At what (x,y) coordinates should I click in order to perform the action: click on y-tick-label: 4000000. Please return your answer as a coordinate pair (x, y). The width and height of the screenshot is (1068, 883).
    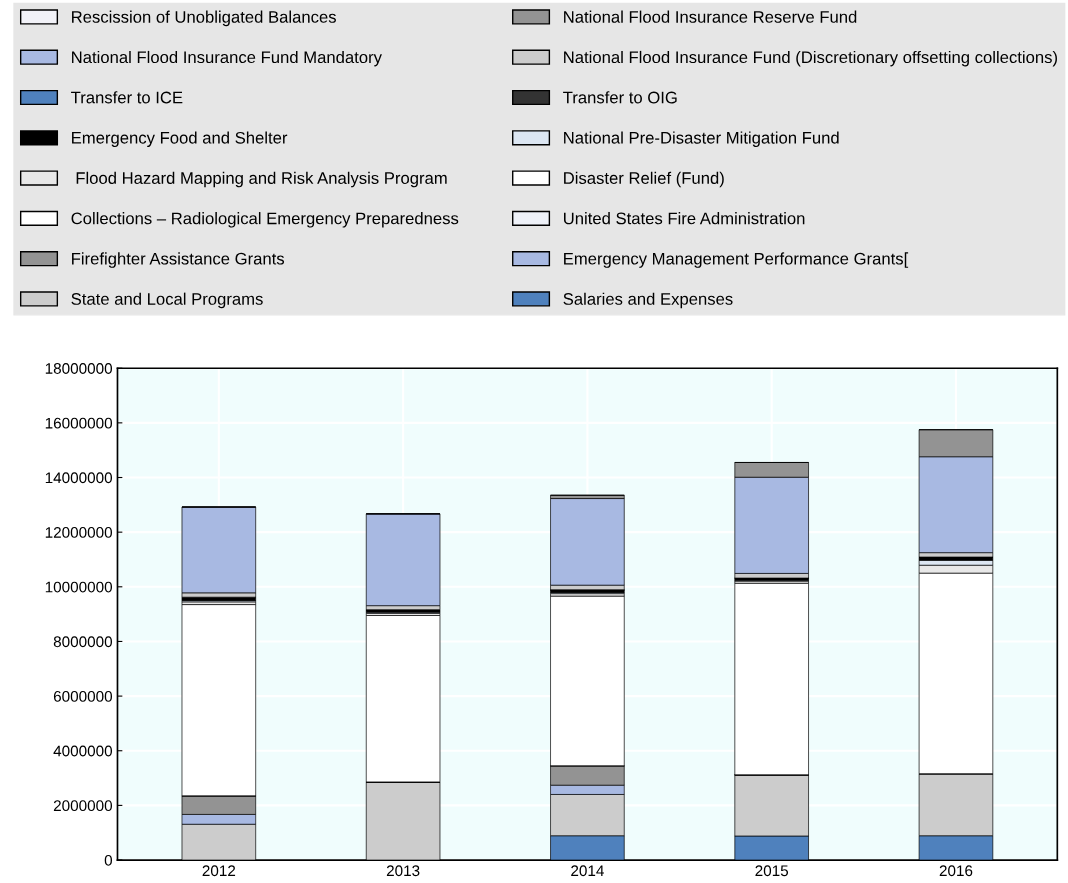
    Looking at the image, I should click on (83, 751).